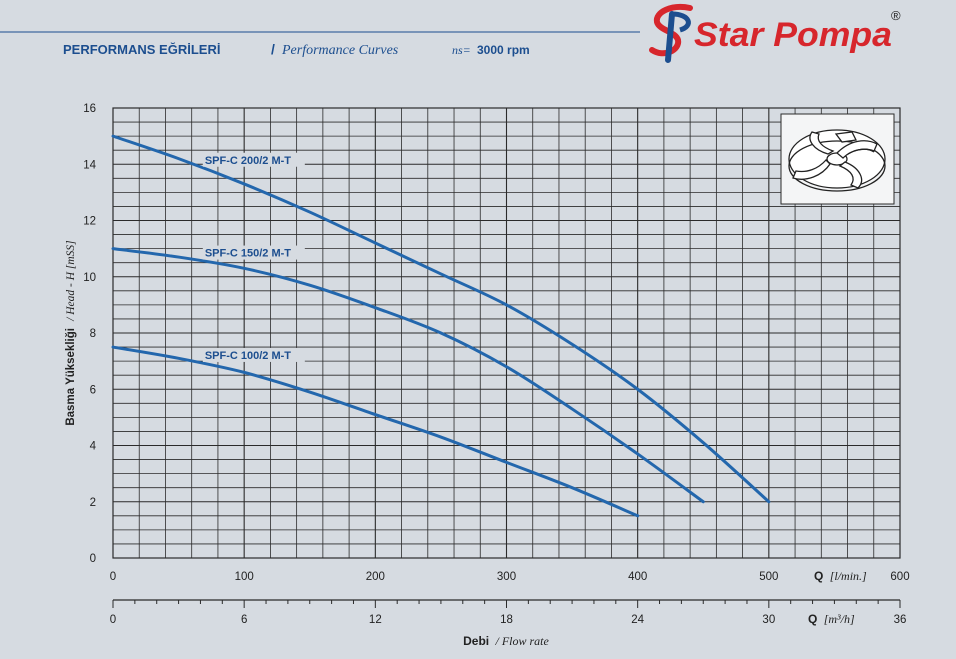 The height and width of the screenshot is (659, 956). I want to click on brand-logo: Star Pompa ®, so click(775, 33).